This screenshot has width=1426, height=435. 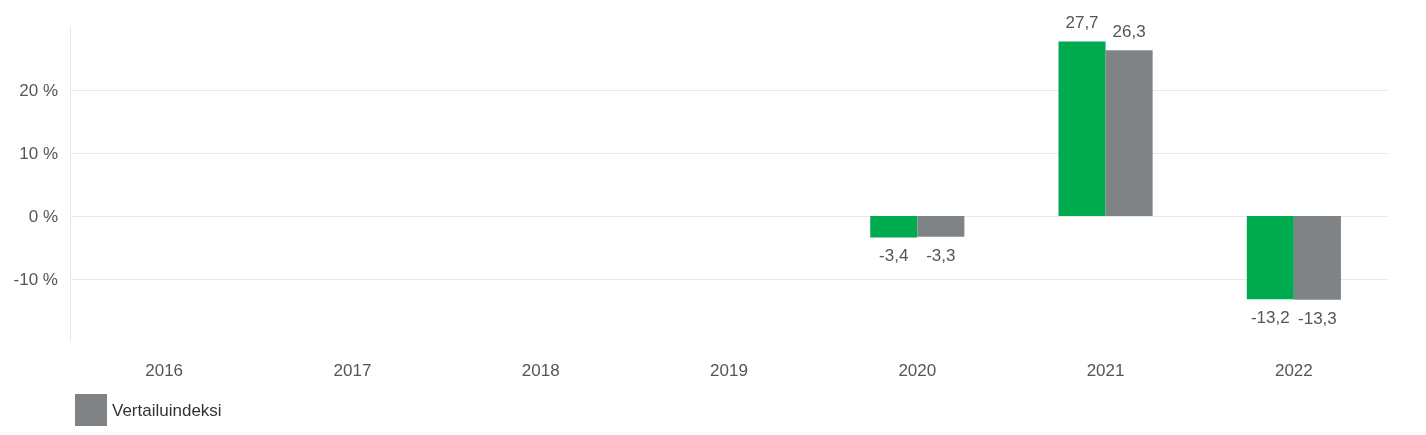 I want to click on y-tick-label: 20 %, so click(x=38, y=90).